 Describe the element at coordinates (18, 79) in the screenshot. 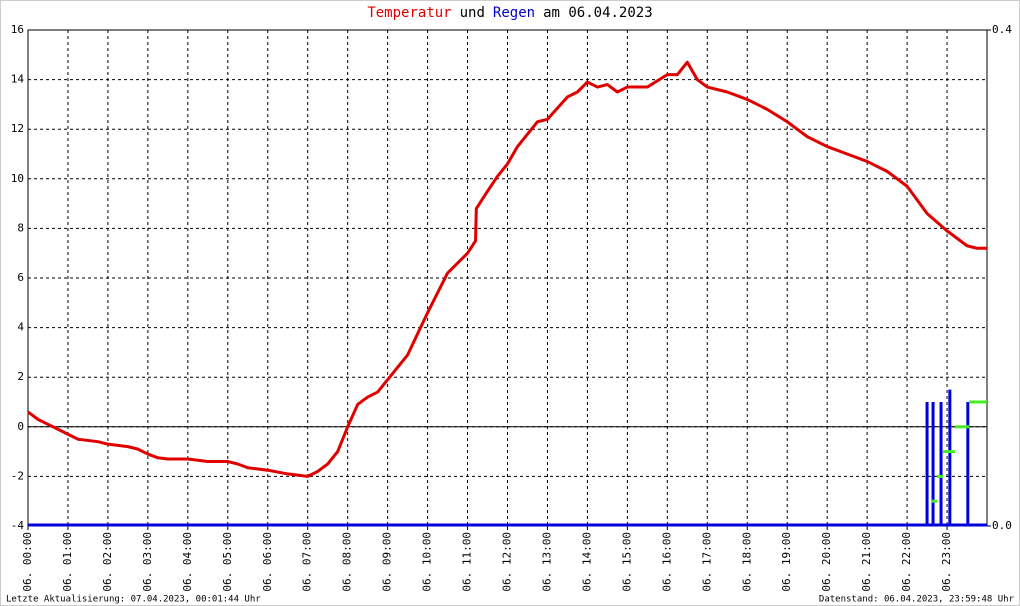

I see `y-tick-label: 14` at that location.